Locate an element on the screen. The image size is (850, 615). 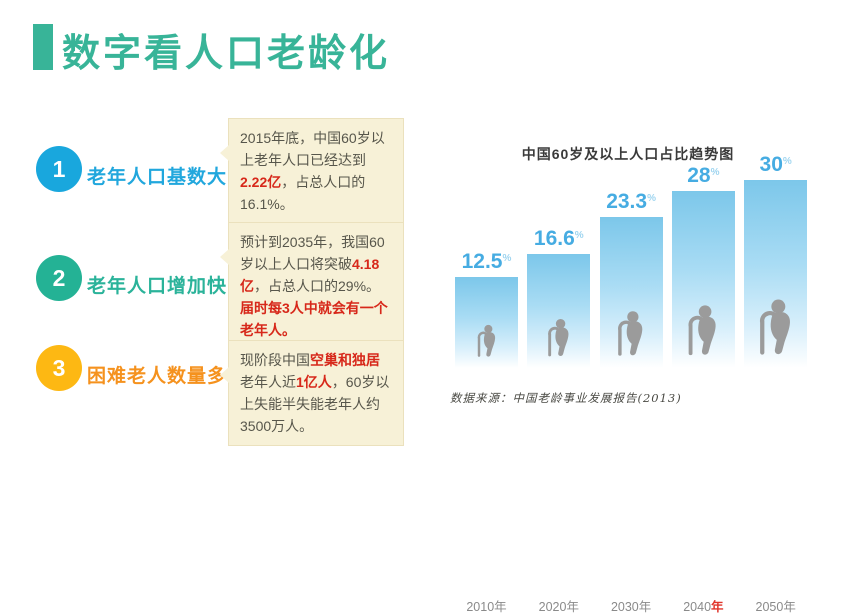
chart-source: 数据来源：中国老龄事业发展报告(2013) is located at coordinates (566, 398).